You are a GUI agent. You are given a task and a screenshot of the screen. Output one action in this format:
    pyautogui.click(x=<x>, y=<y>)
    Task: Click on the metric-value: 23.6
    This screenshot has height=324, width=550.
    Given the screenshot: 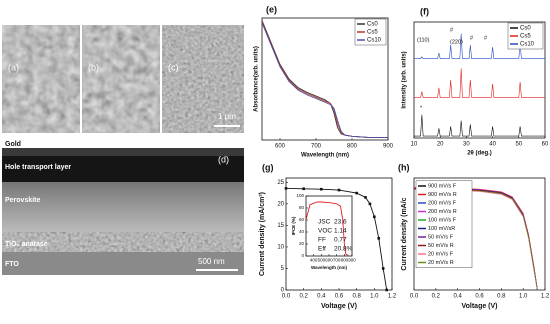 What is the action you would take?
    pyautogui.click(x=340, y=222)
    